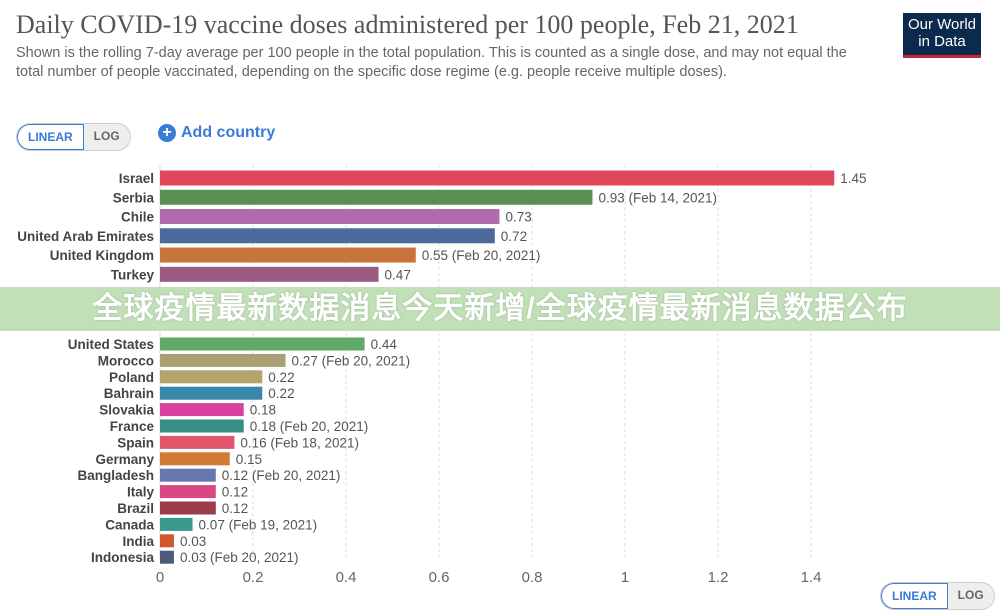  Describe the element at coordinates (942, 24) in the screenshot. I see `logo-line-1: Our World` at that location.